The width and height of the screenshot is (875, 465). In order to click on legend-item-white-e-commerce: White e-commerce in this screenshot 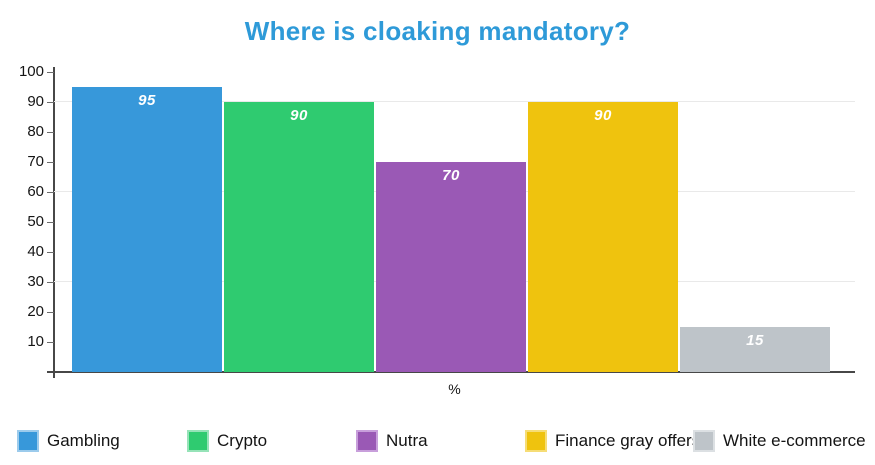, I will do `click(779, 441)`.